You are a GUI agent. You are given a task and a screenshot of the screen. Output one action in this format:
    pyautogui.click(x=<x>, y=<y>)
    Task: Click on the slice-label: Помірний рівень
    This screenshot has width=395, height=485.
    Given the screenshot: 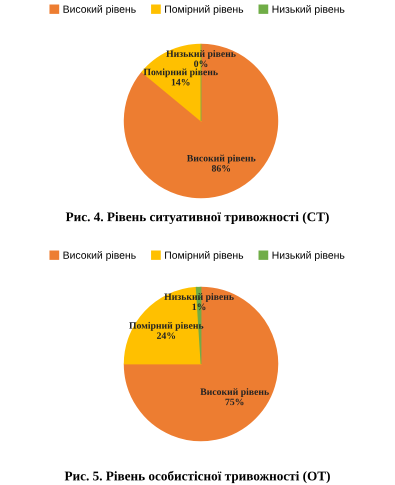 What is the action you would take?
    pyautogui.click(x=181, y=73)
    